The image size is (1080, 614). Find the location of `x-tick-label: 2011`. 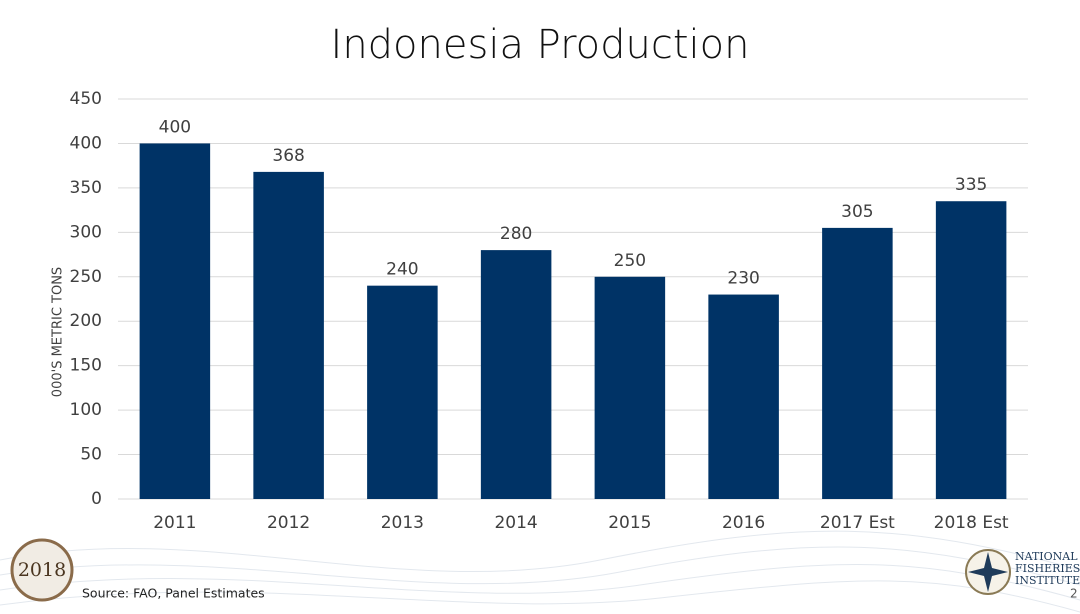

x-tick-label: 2011 is located at coordinates (174, 523).